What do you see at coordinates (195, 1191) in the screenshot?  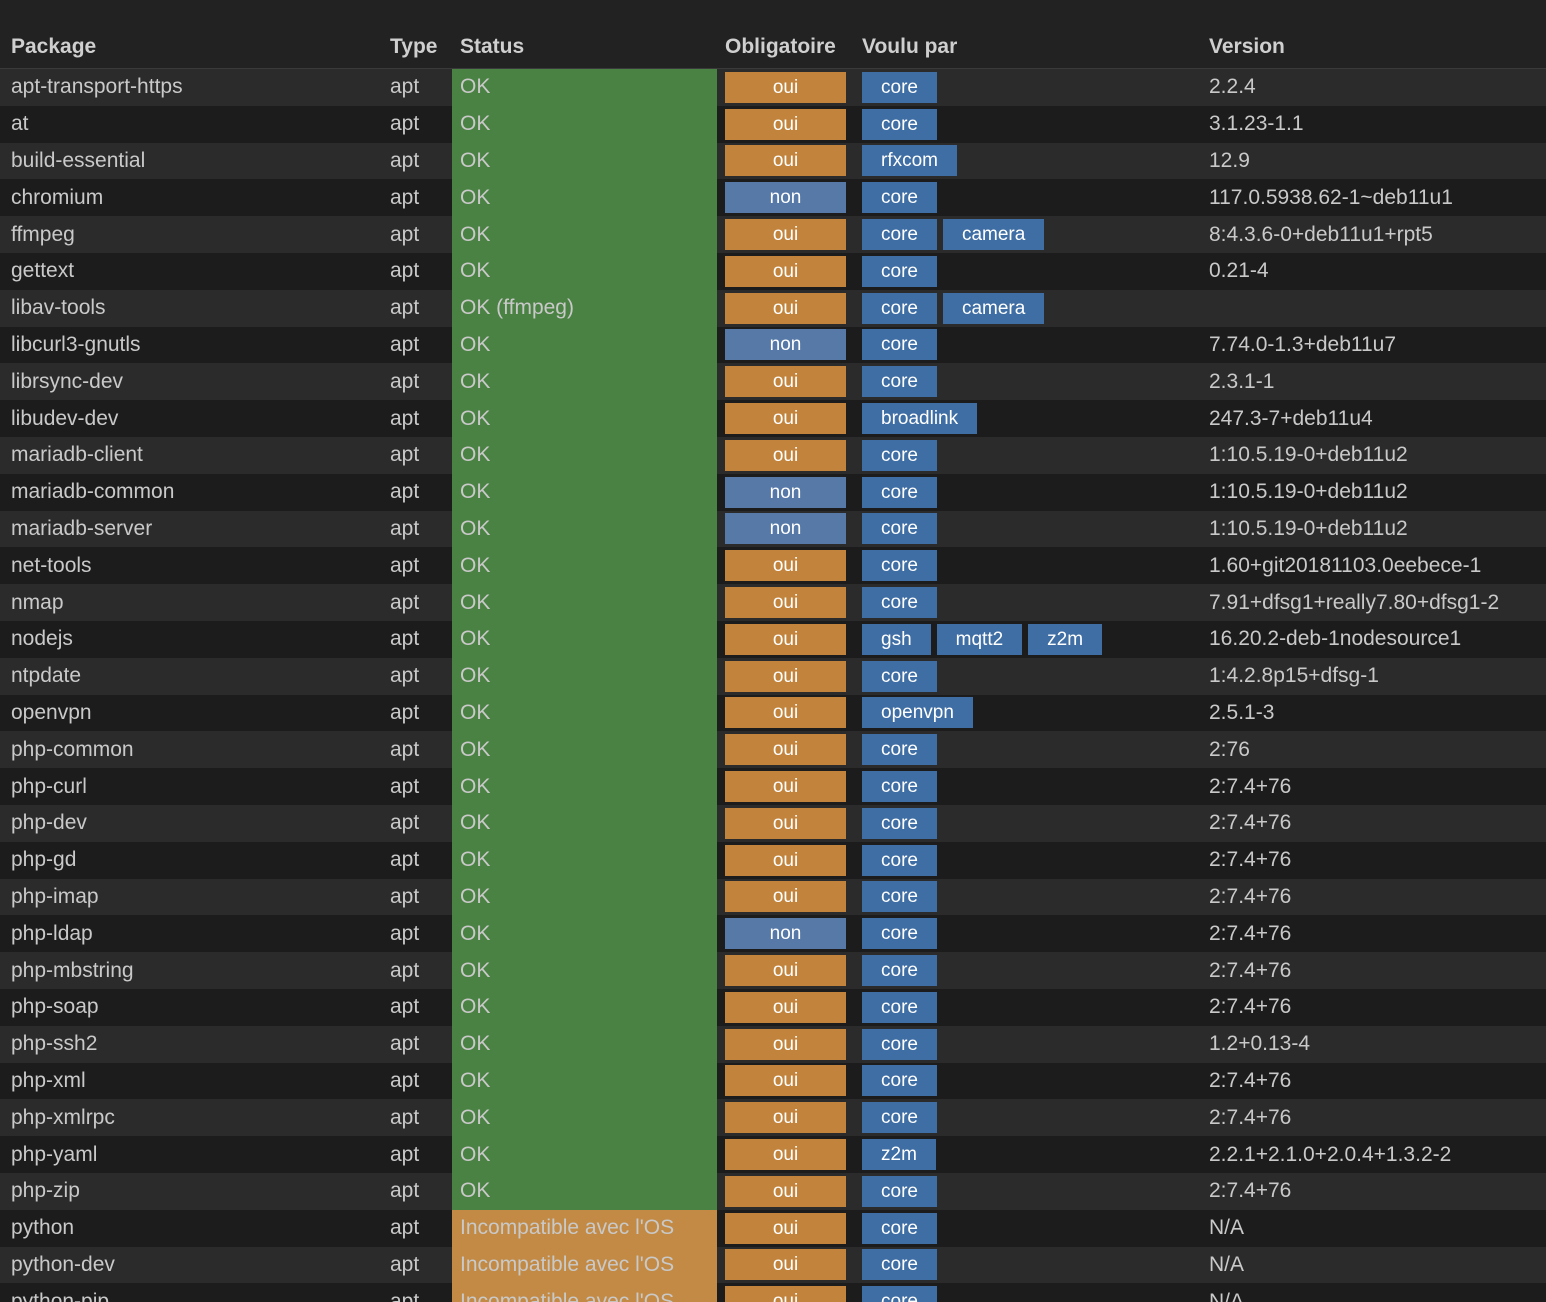 I see `package-name: php-zip` at bounding box center [195, 1191].